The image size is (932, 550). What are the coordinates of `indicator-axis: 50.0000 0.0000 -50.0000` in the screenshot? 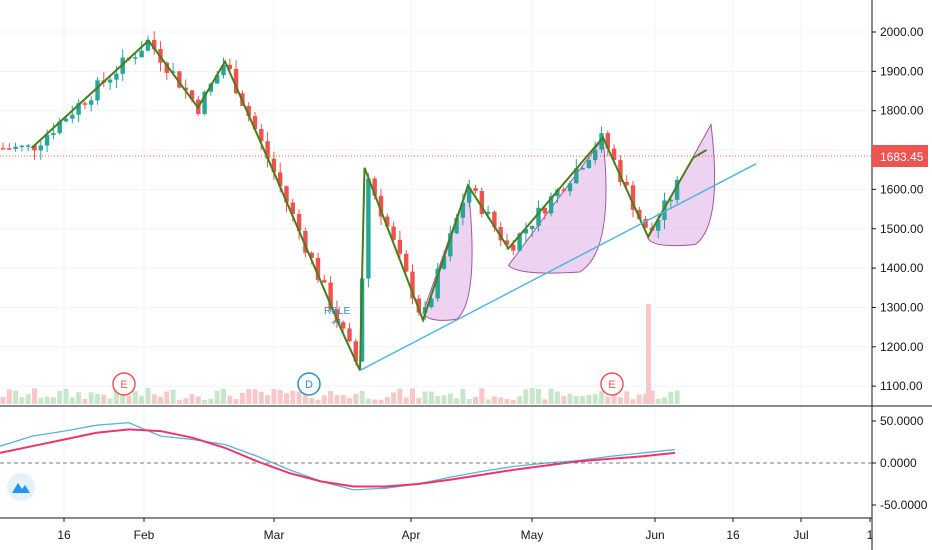 It's located at (900, 463).